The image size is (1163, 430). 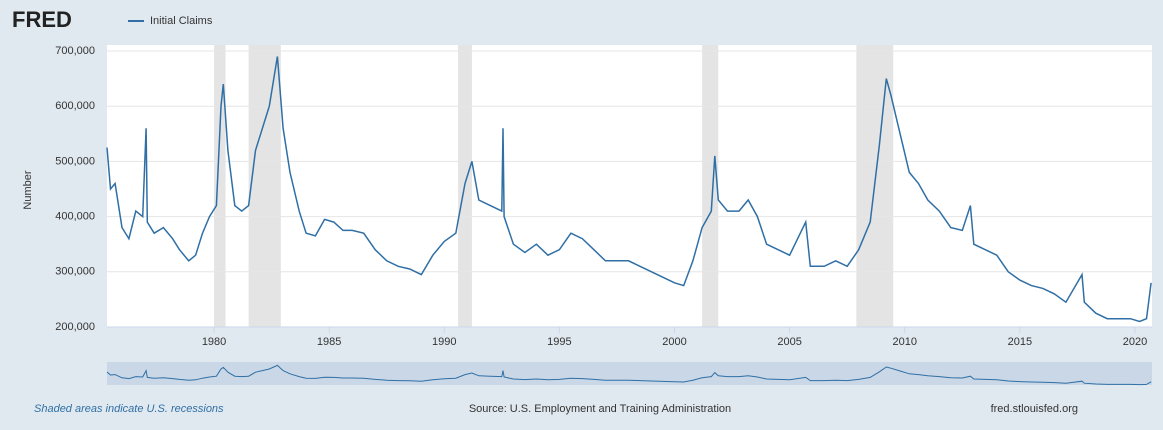 What do you see at coordinates (129, 409) in the screenshot?
I see `recession-note: Shaded areas indicate U.S. recessions` at bounding box center [129, 409].